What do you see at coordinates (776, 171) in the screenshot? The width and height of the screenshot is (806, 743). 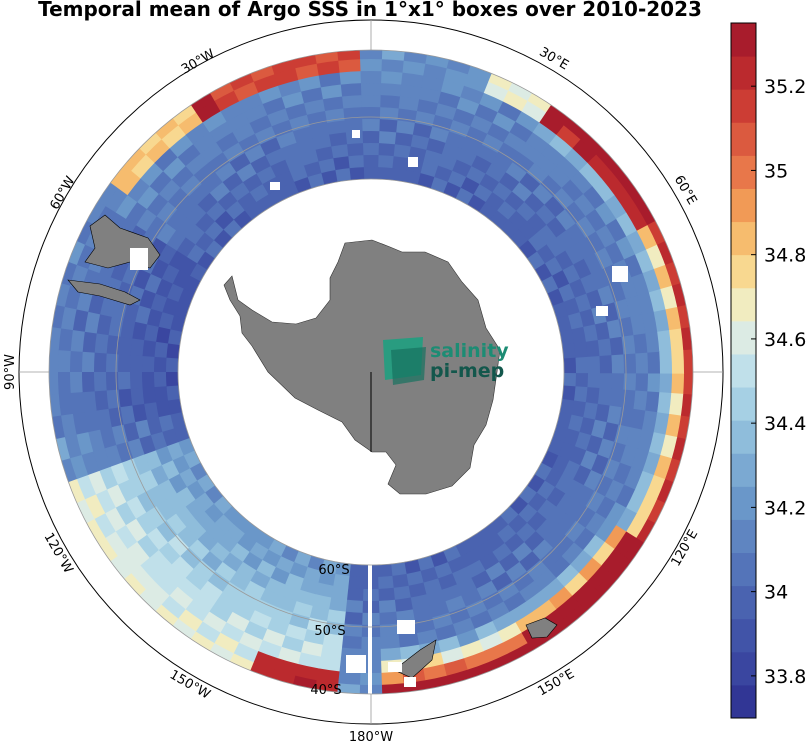 I see `colorbar-tick-label: 35` at bounding box center [776, 171].